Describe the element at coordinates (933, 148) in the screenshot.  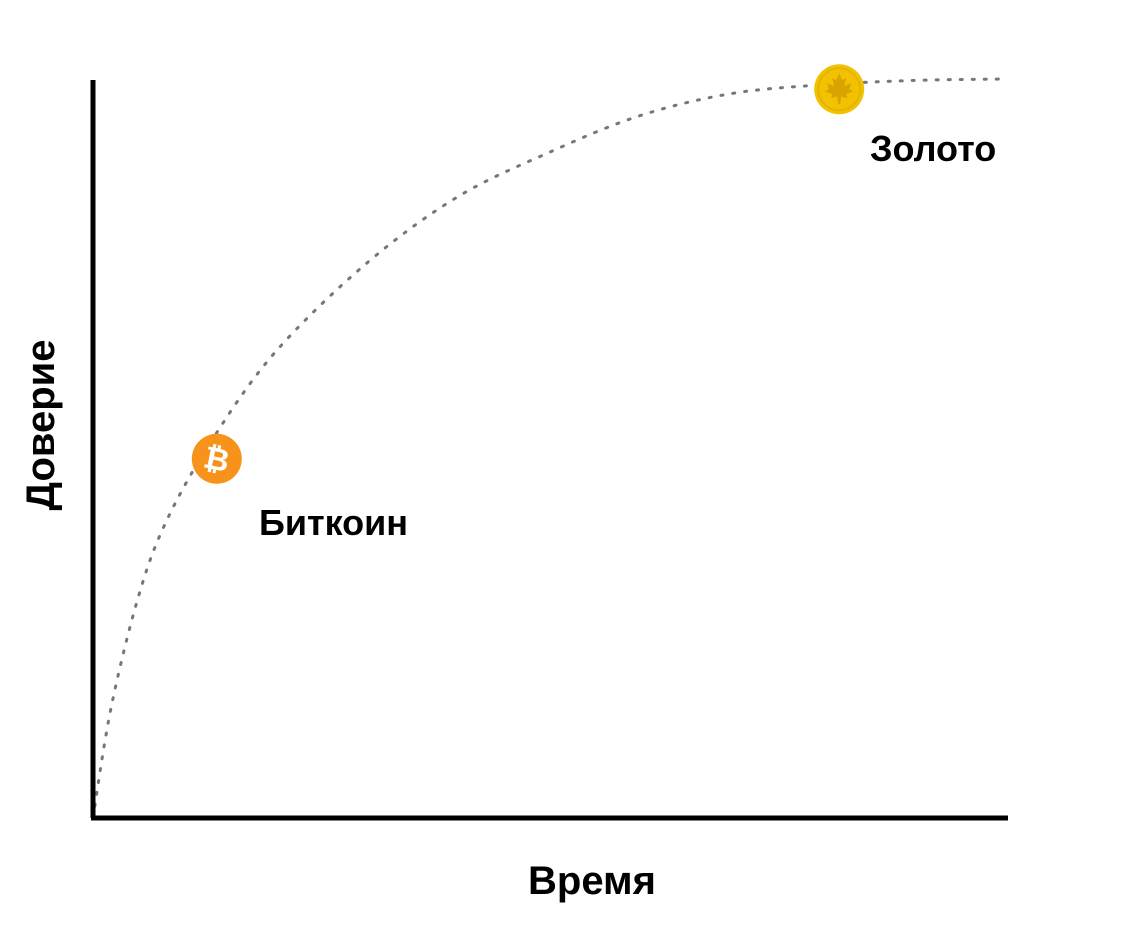
I see `gold-label: Золото` at that location.